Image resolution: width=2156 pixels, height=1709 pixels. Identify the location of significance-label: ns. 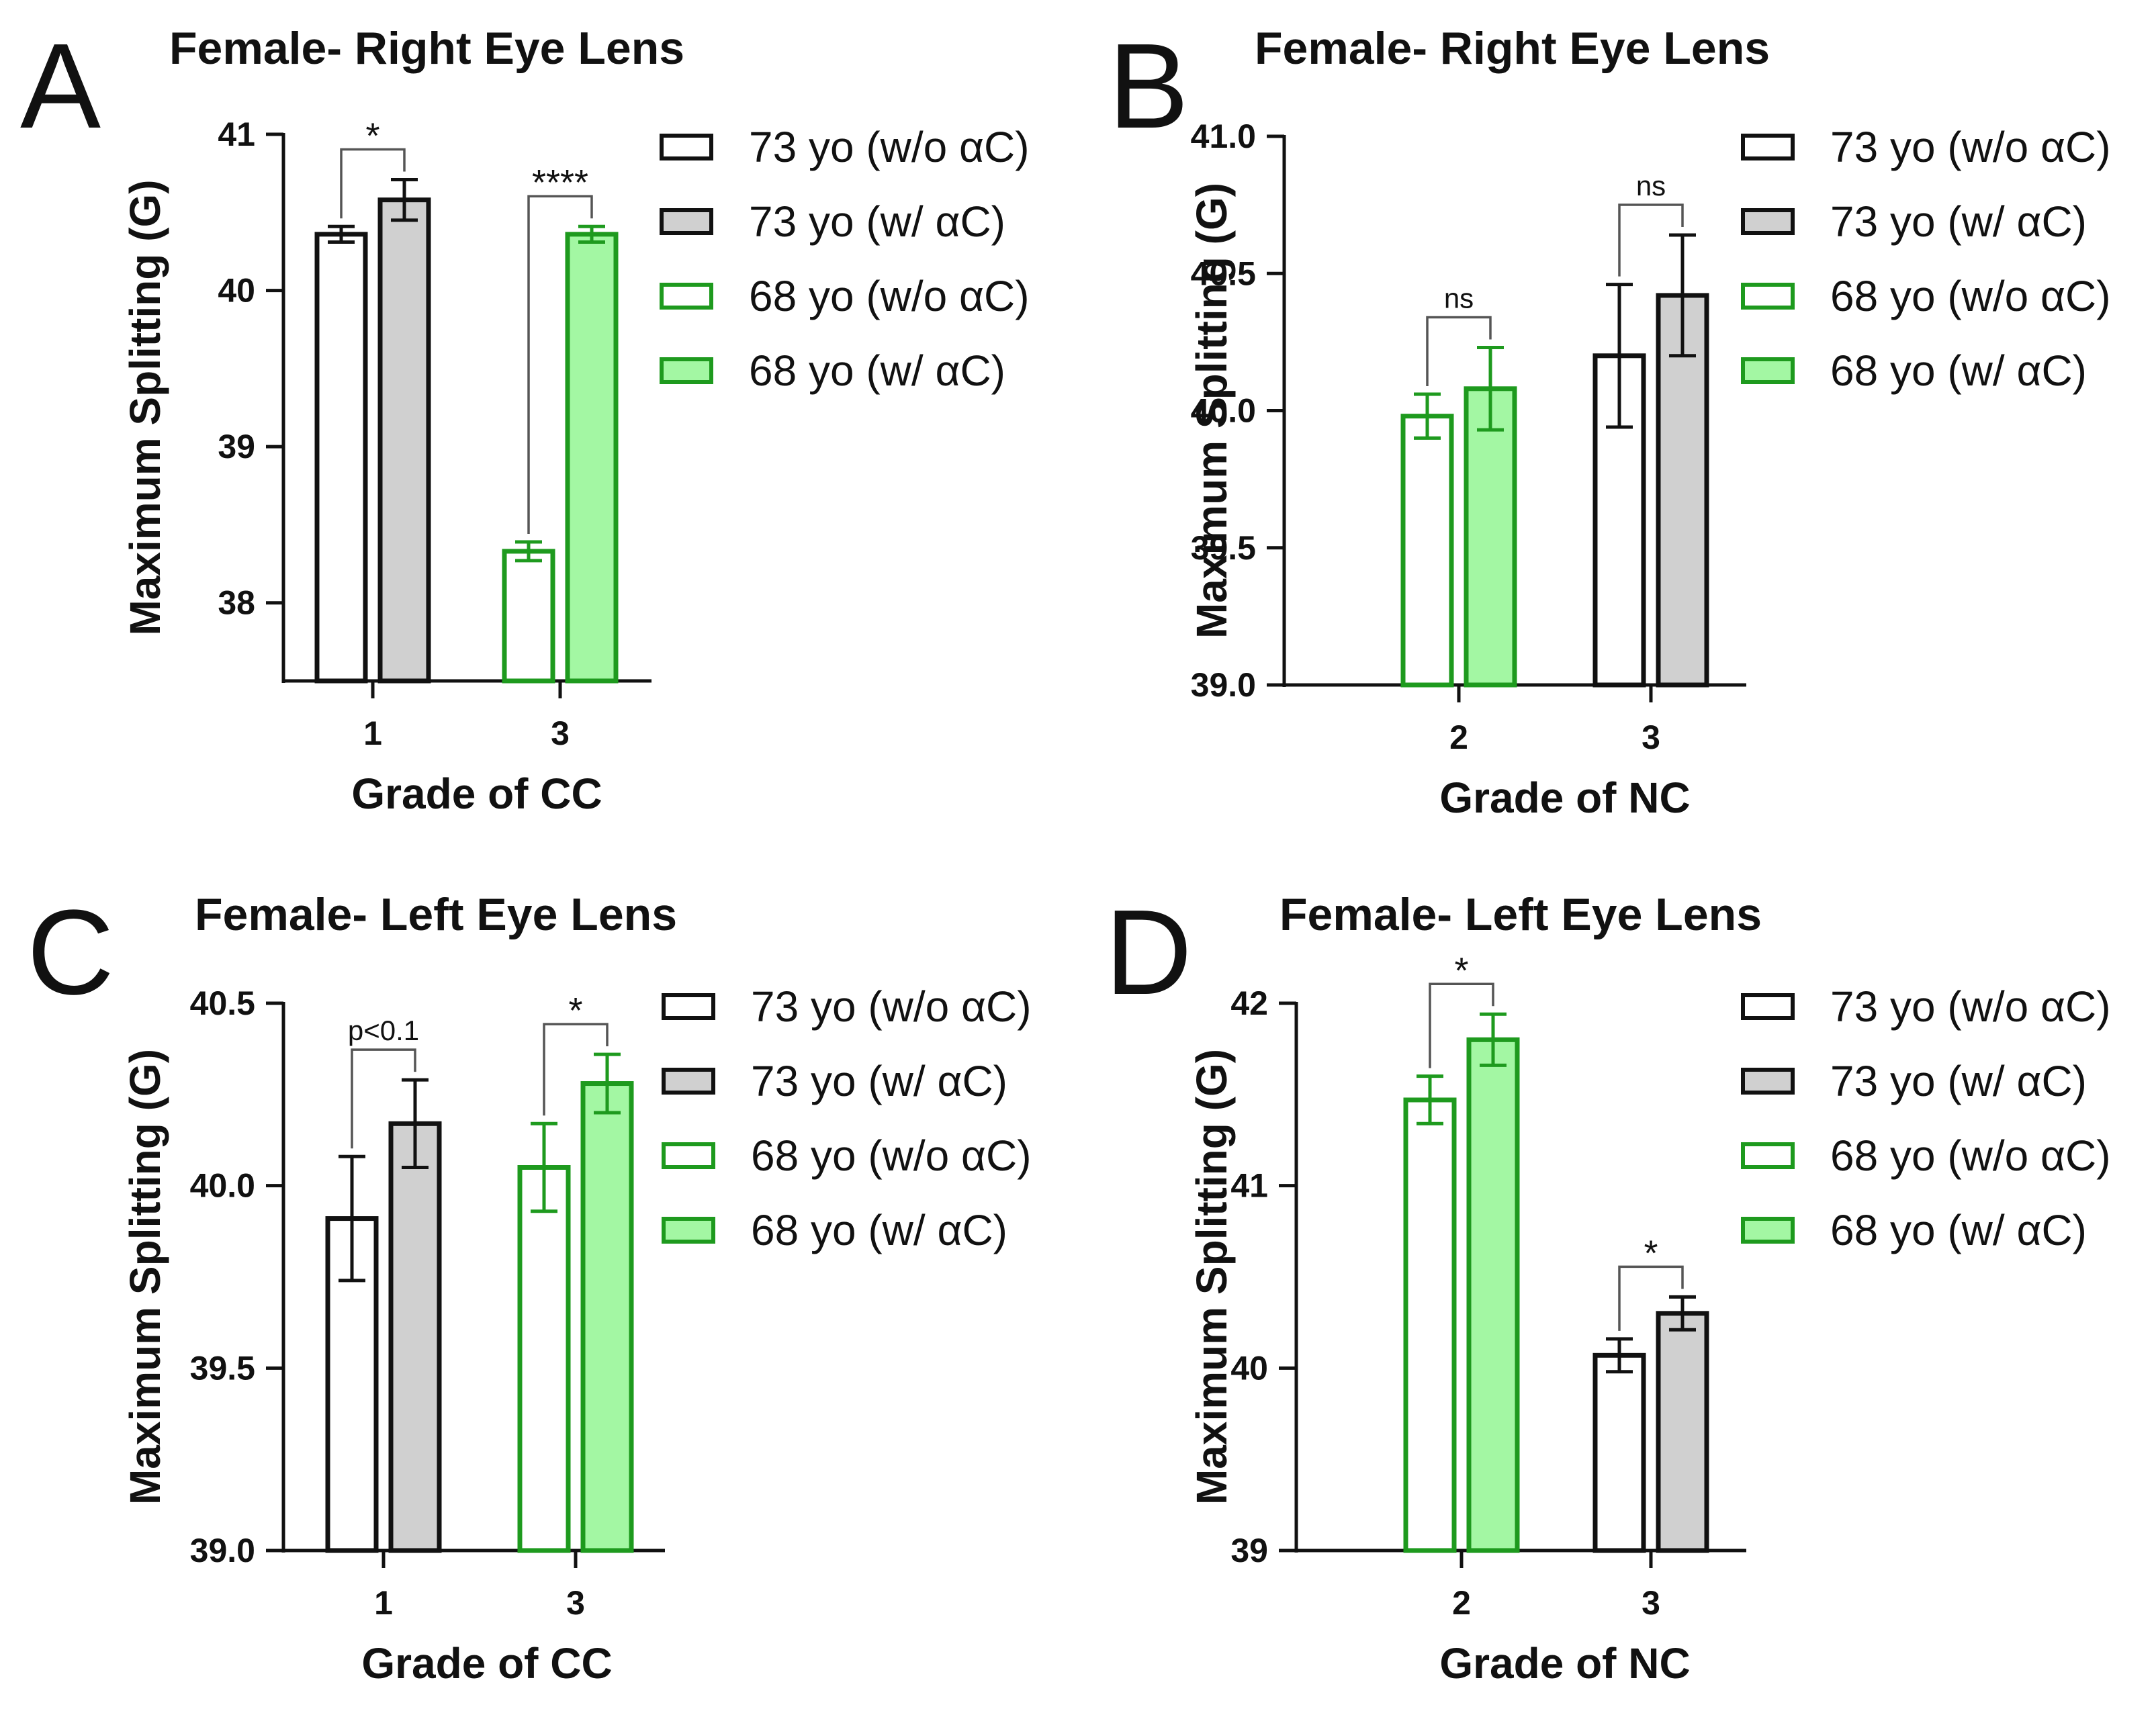
(1651, 185).